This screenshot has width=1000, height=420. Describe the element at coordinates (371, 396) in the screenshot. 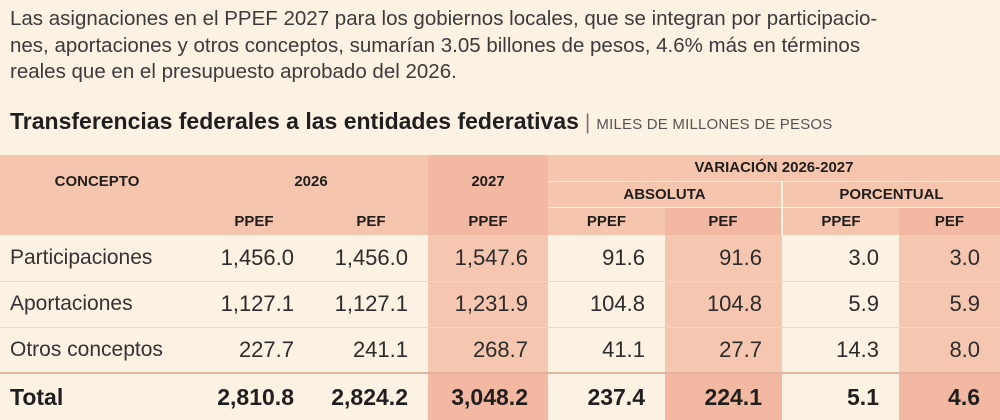

I see `total-2026-pef: 2,824.2` at that location.